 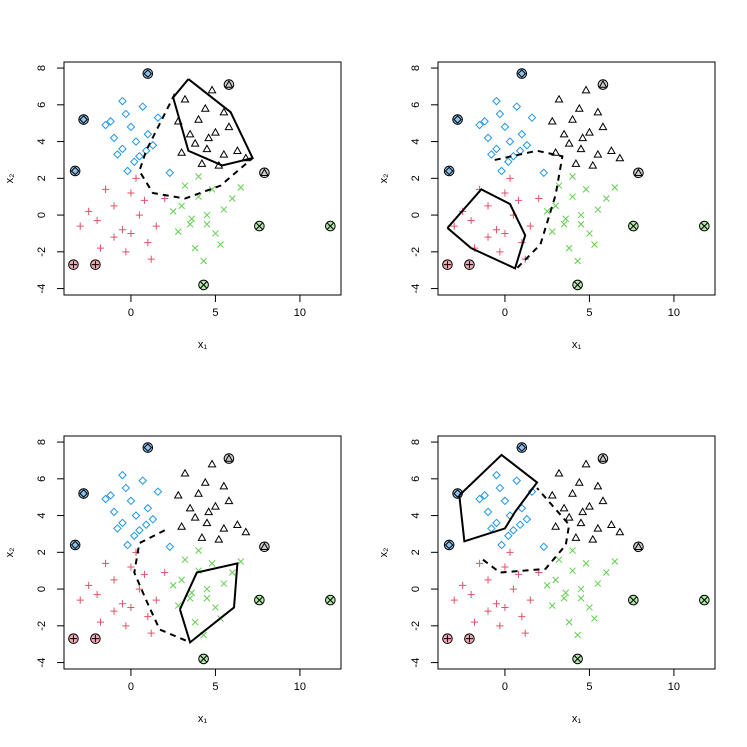 I want to click on y-tick-label: 4, so click(x=416, y=142).